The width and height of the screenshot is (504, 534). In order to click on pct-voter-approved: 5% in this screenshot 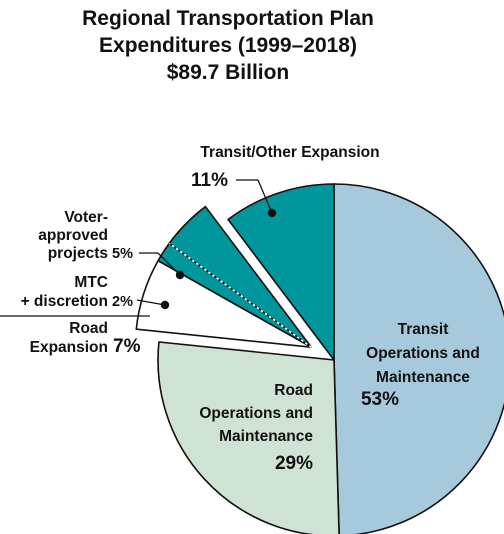, I will do `click(122, 254)`.